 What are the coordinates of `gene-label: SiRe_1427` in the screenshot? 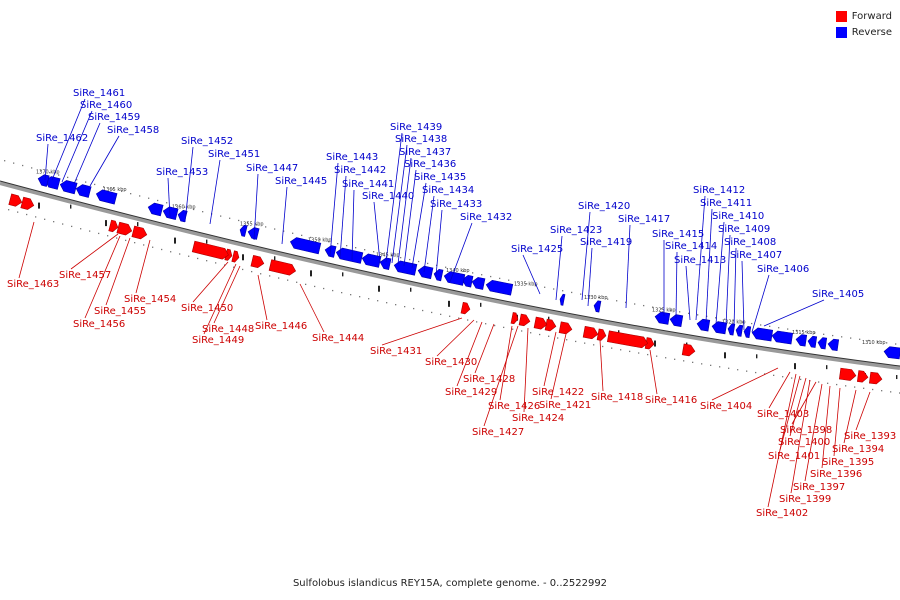 It's located at (498, 432).